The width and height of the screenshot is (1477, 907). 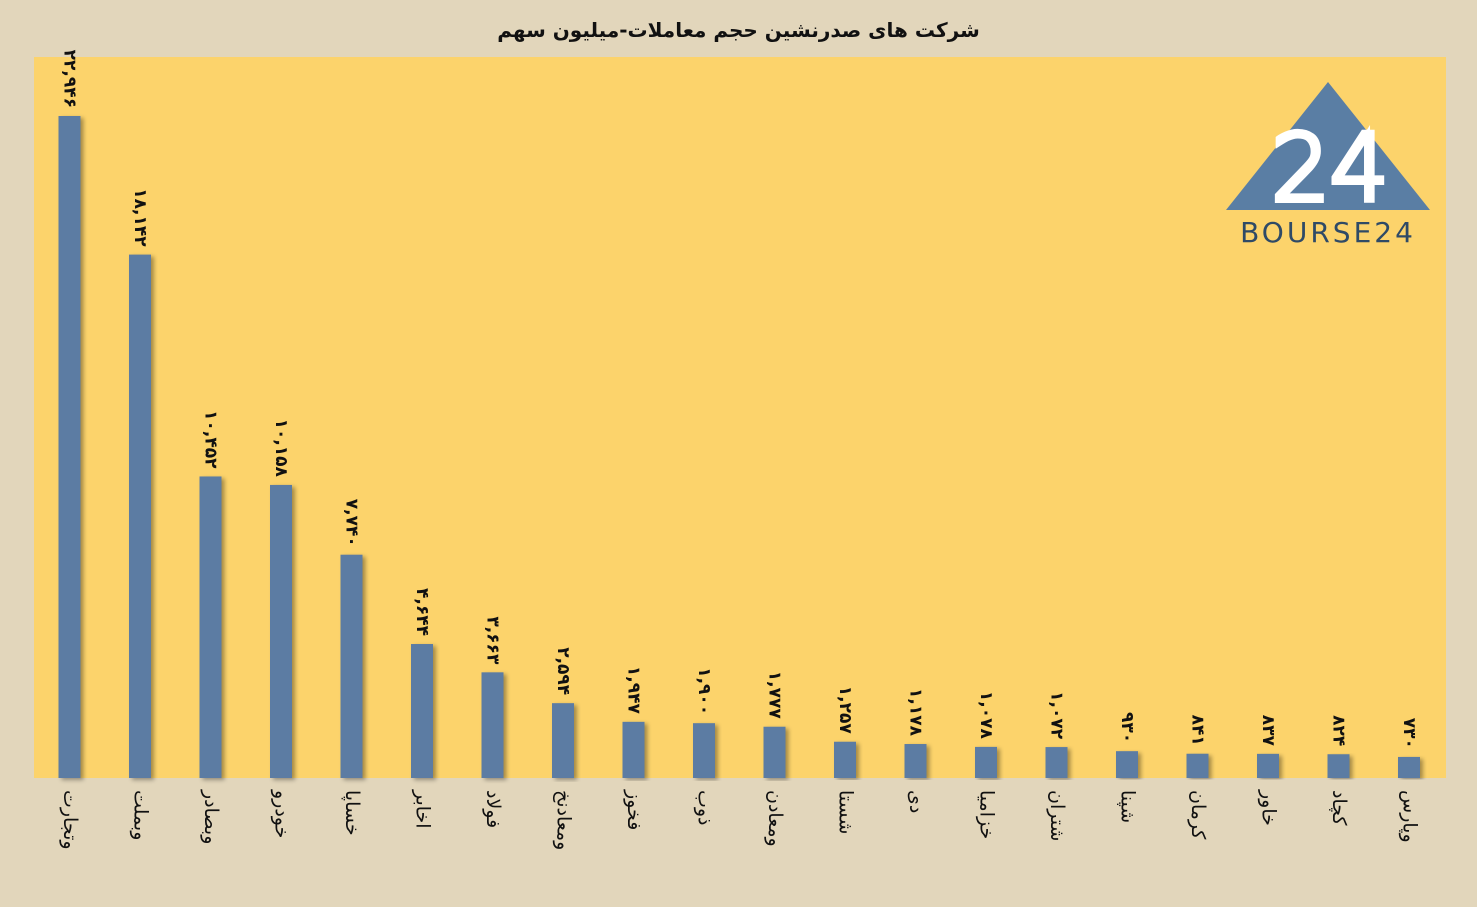 What do you see at coordinates (845, 710) in the screenshot?
I see `data-label-12: ۱,۲۵۷` at bounding box center [845, 710].